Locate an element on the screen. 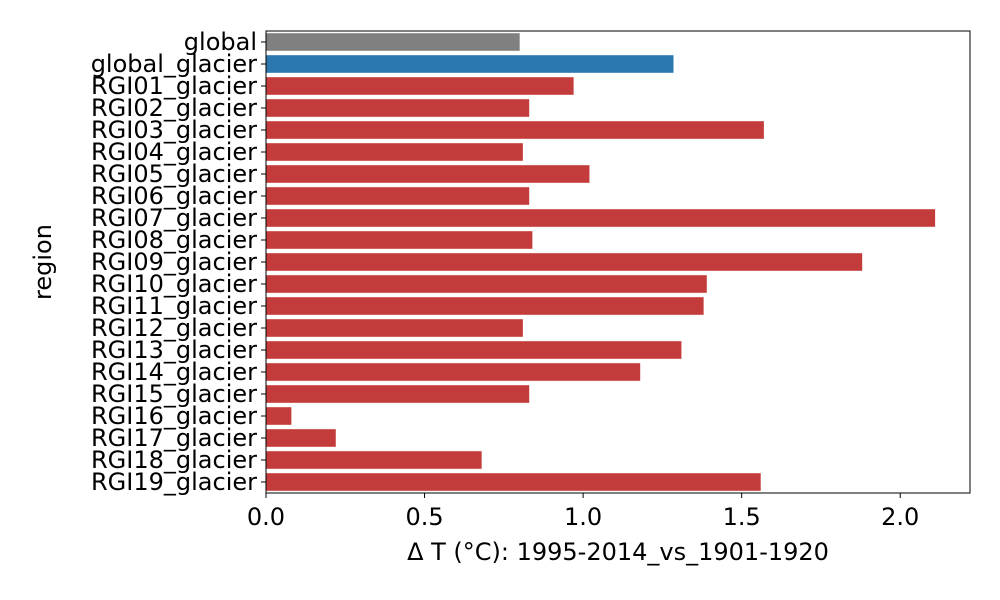  y-tick-label: RGI17_glacier is located at coordinates (174, 438).